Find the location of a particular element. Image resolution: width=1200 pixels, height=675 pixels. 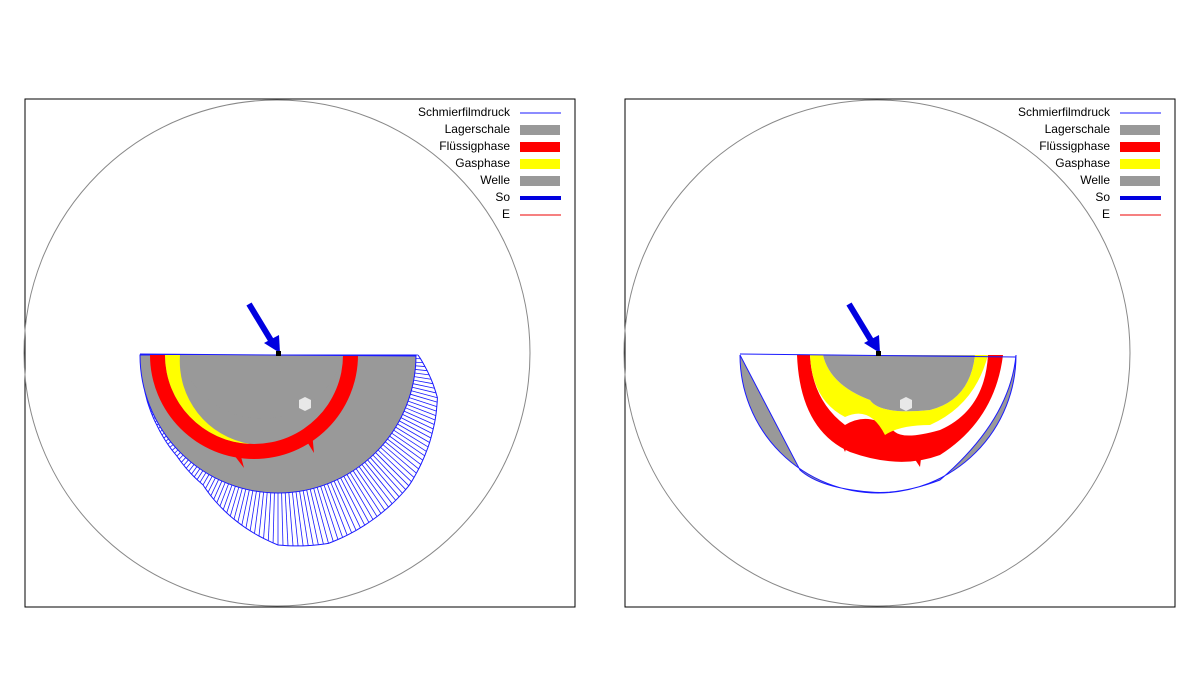

bearing-shell is located at coordinates (878, 424).